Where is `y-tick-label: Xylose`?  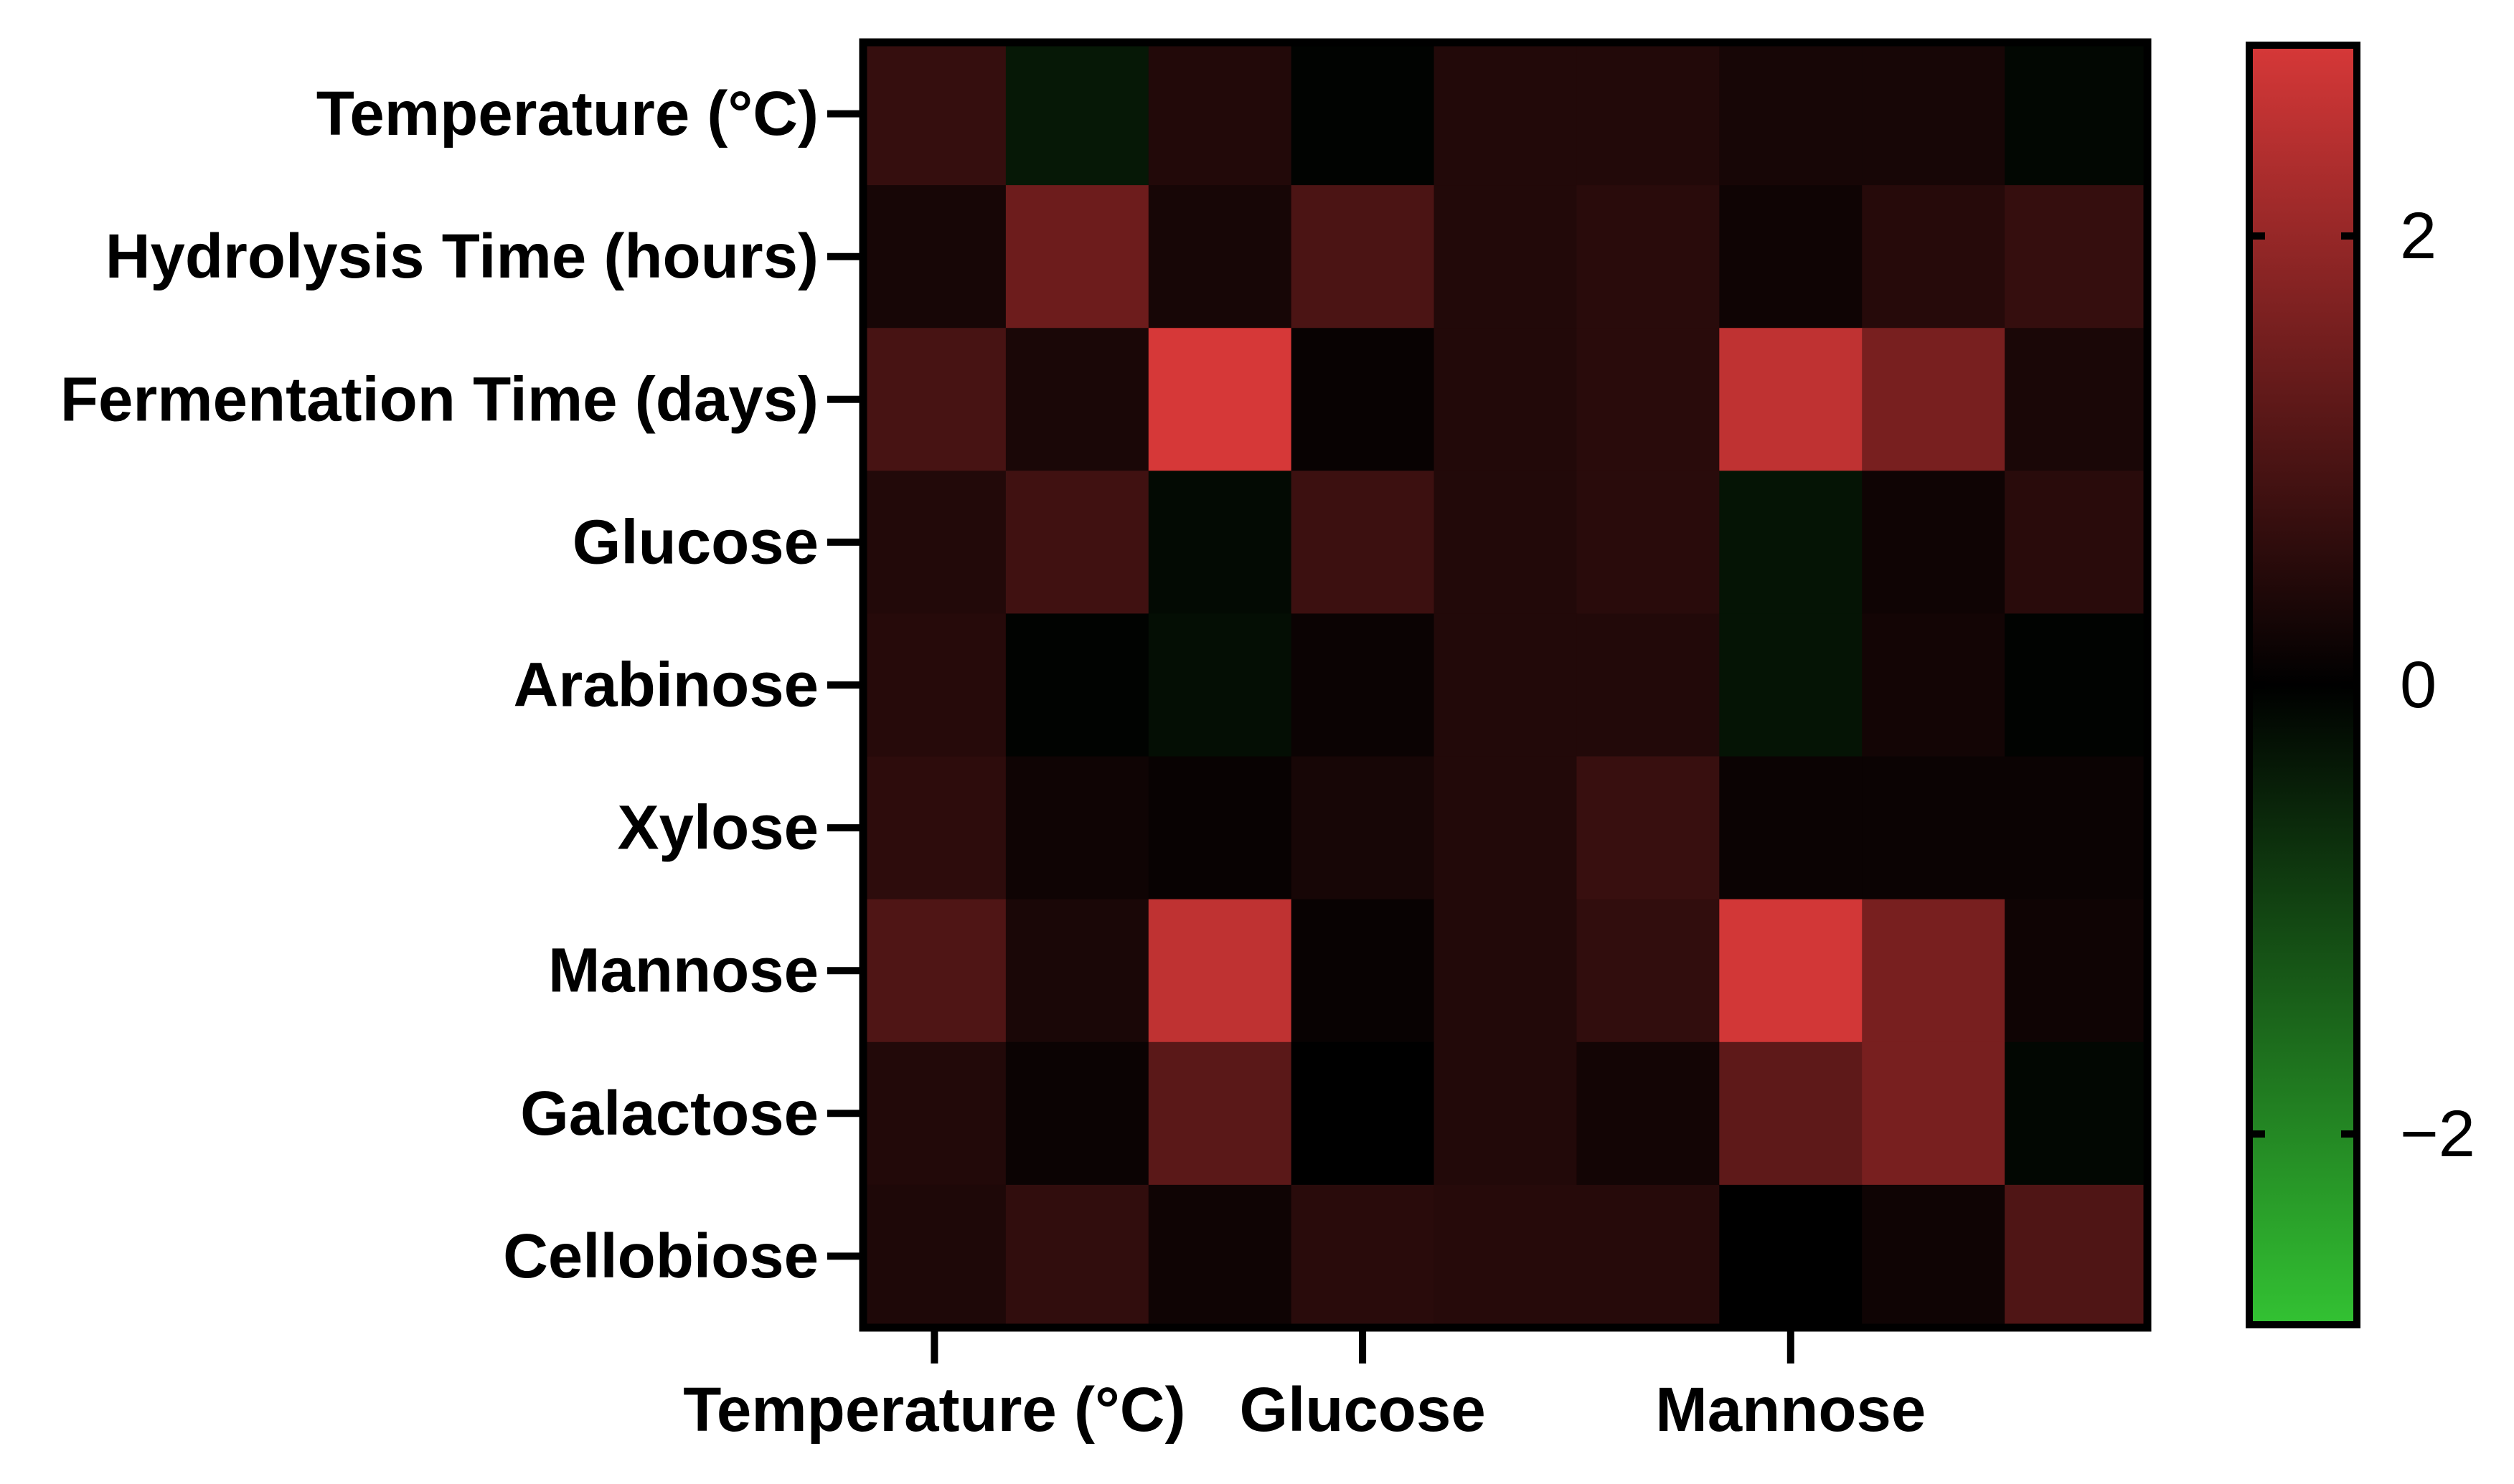 y-tick-label: Xylose is located at coordinates (718, 828).